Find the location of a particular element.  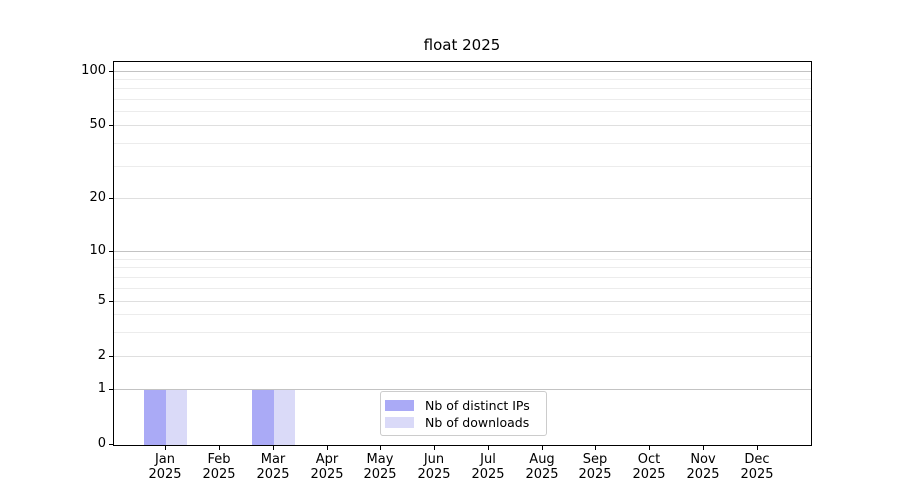

y-tick-label: 1 is located at coordinates (101, 388).